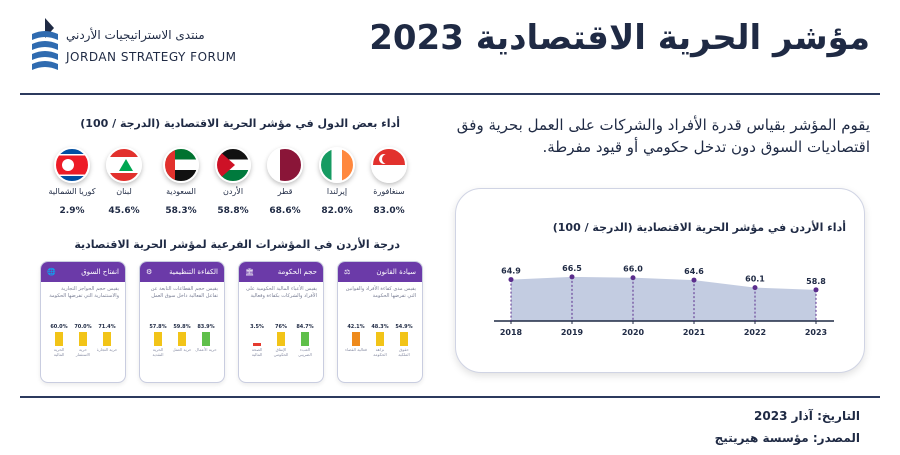  What do you see at coordinates (511, 271) in the screenshot?
I see `data-label: 64.9` at bounding box center [511, 271].